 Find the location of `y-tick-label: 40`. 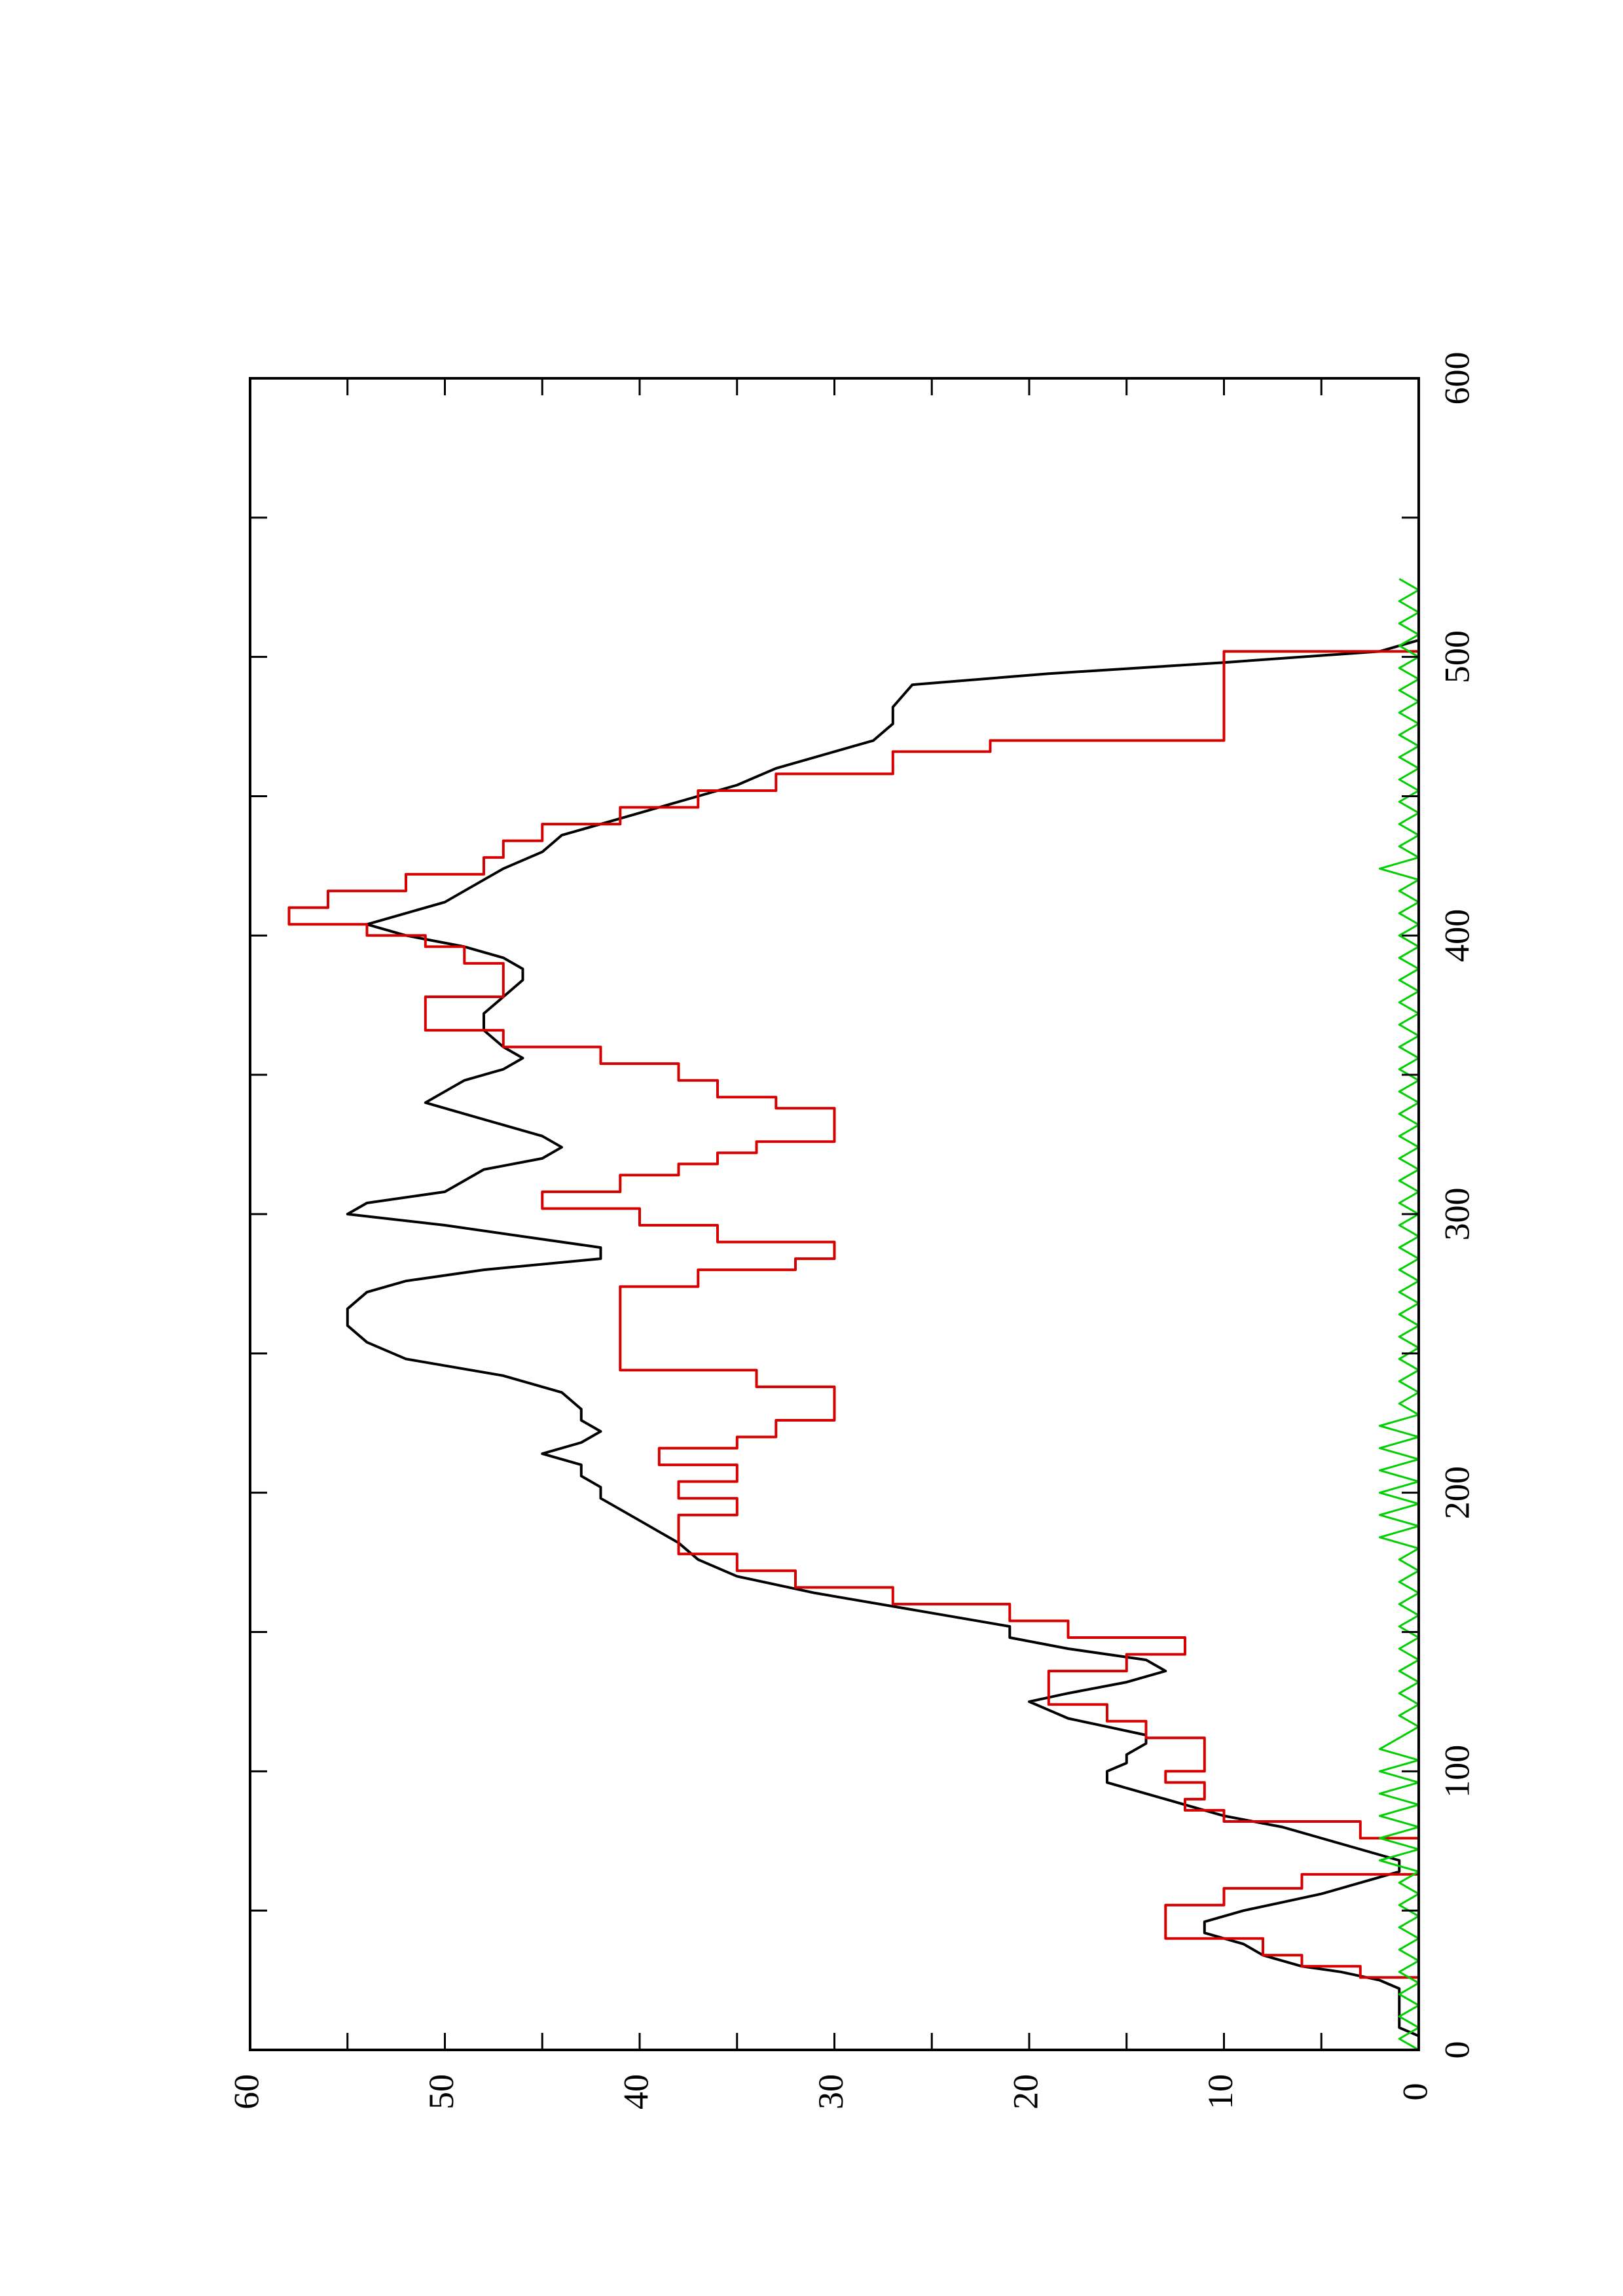

y-tick-label: 40 is located at coordinates (635, 2091).